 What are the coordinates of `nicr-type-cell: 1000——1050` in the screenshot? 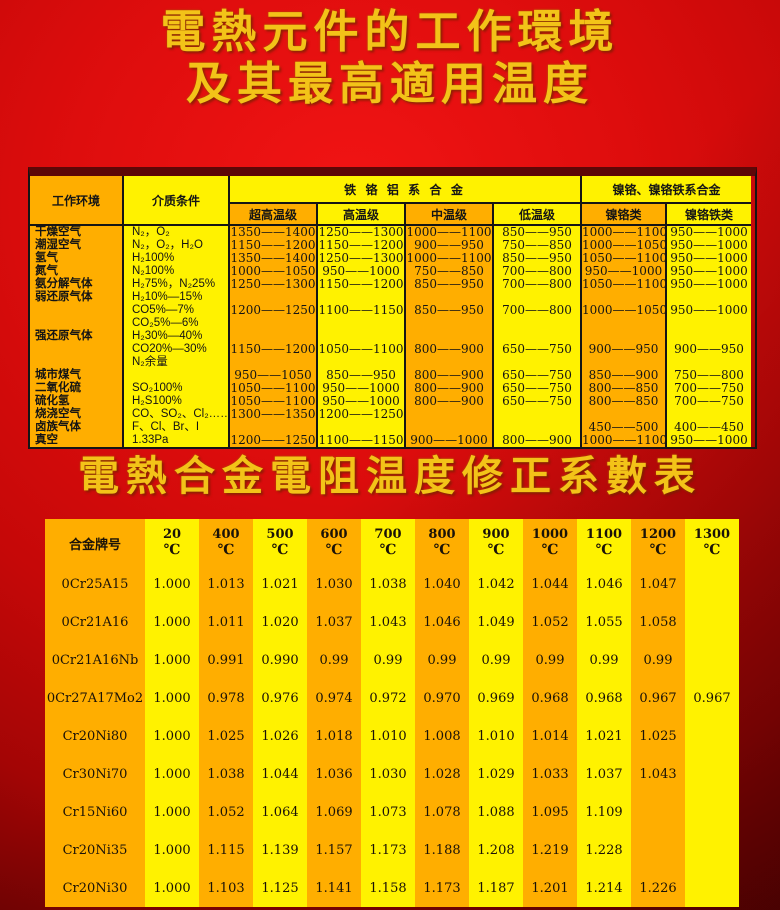 It's located at (625, 310).